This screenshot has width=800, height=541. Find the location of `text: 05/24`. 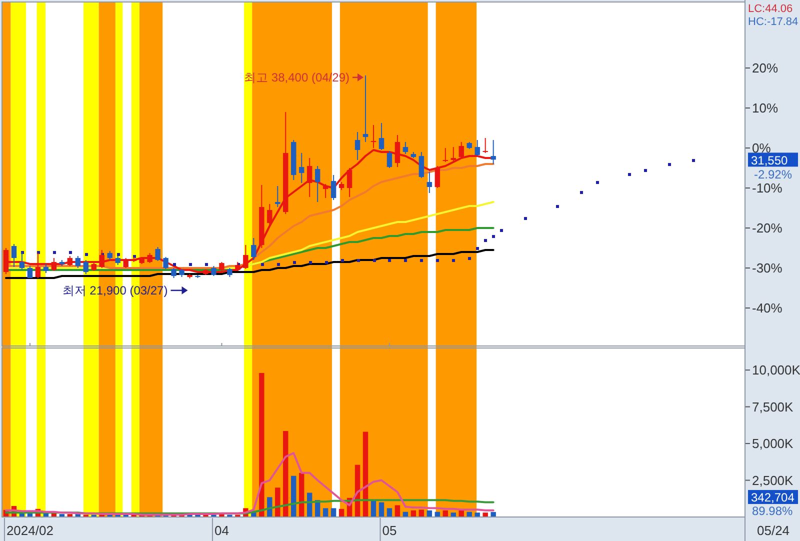

text: 05/24 is located at coordinates (773, 530).